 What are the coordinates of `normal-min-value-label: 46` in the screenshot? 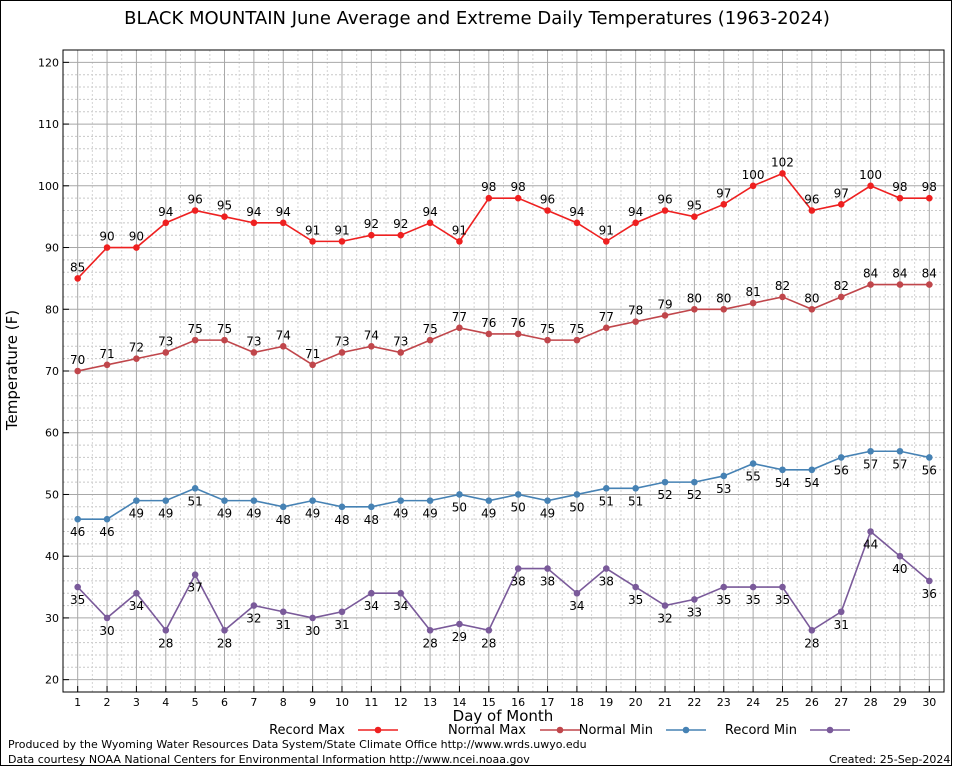 It's located at (77, 532).